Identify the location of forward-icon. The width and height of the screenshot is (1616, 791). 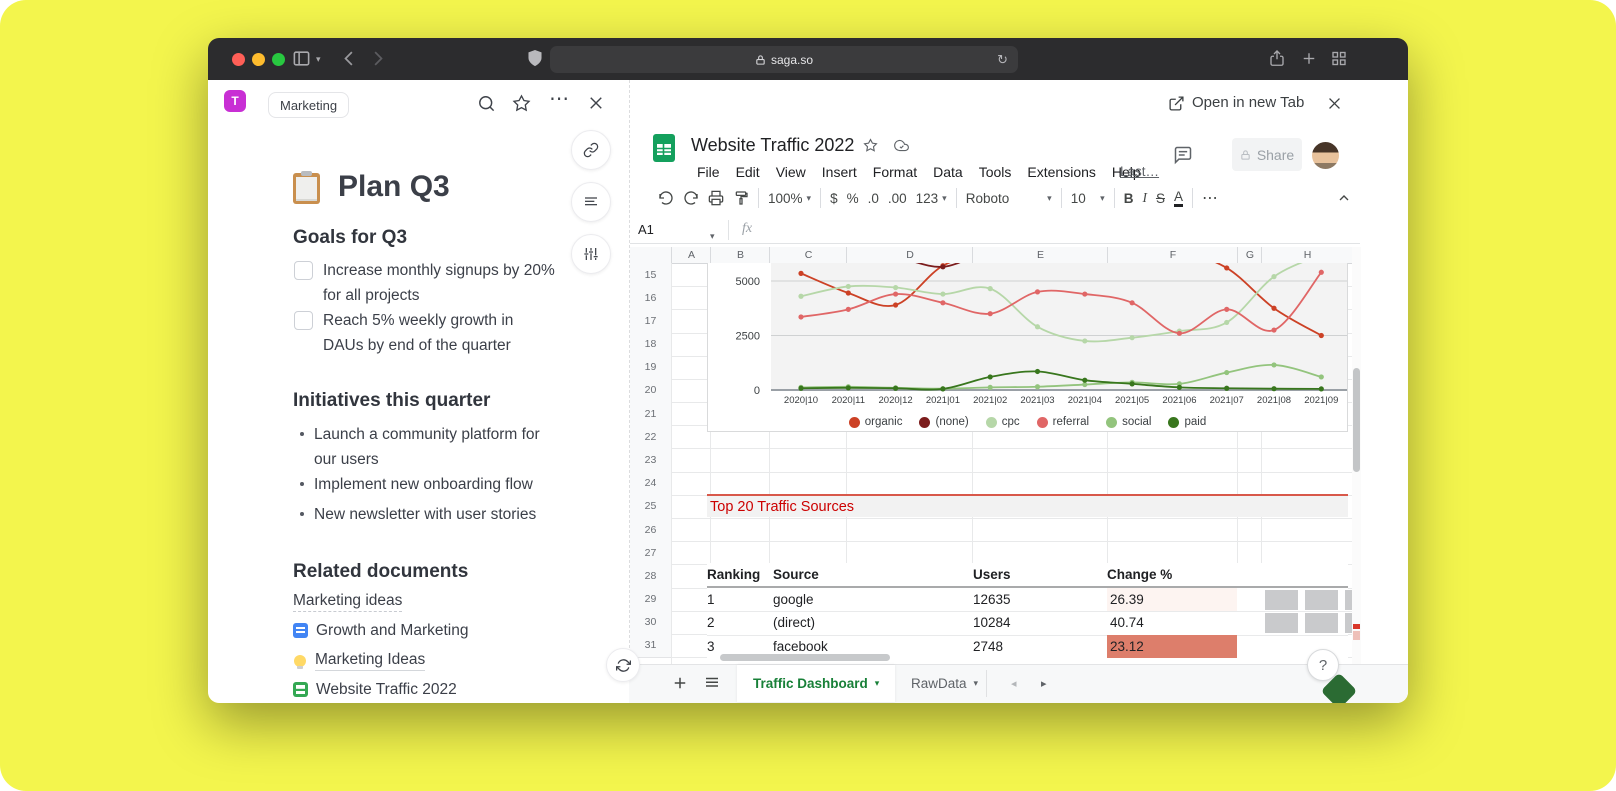
(377, 58).